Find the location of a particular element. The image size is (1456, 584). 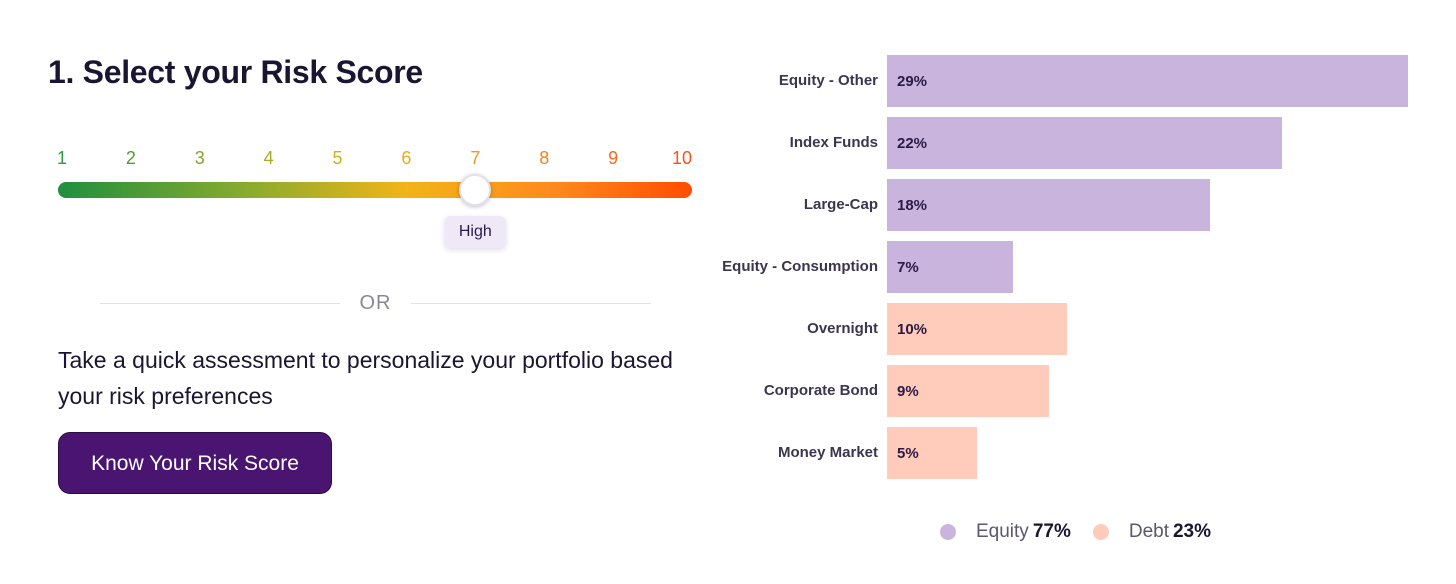

bar-category-label: Equity - Consumption is located at coordinates (800, 266).